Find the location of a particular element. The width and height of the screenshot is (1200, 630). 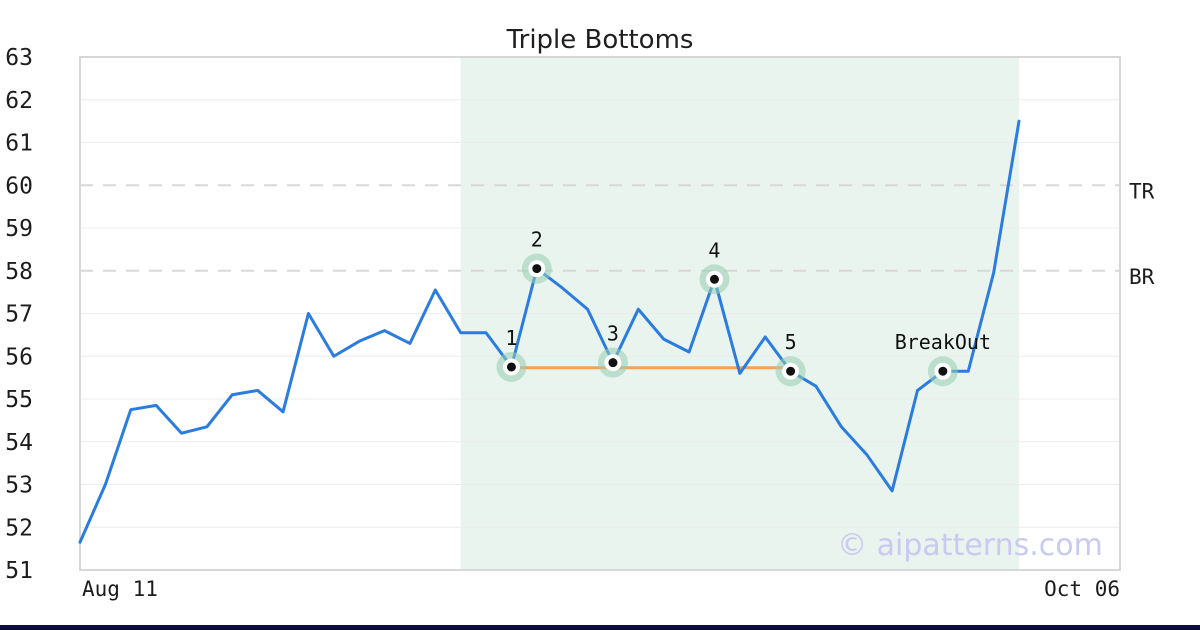

point-annotations: 1 2 3 4 5 BreakOut is located at coordinates (748, 291).